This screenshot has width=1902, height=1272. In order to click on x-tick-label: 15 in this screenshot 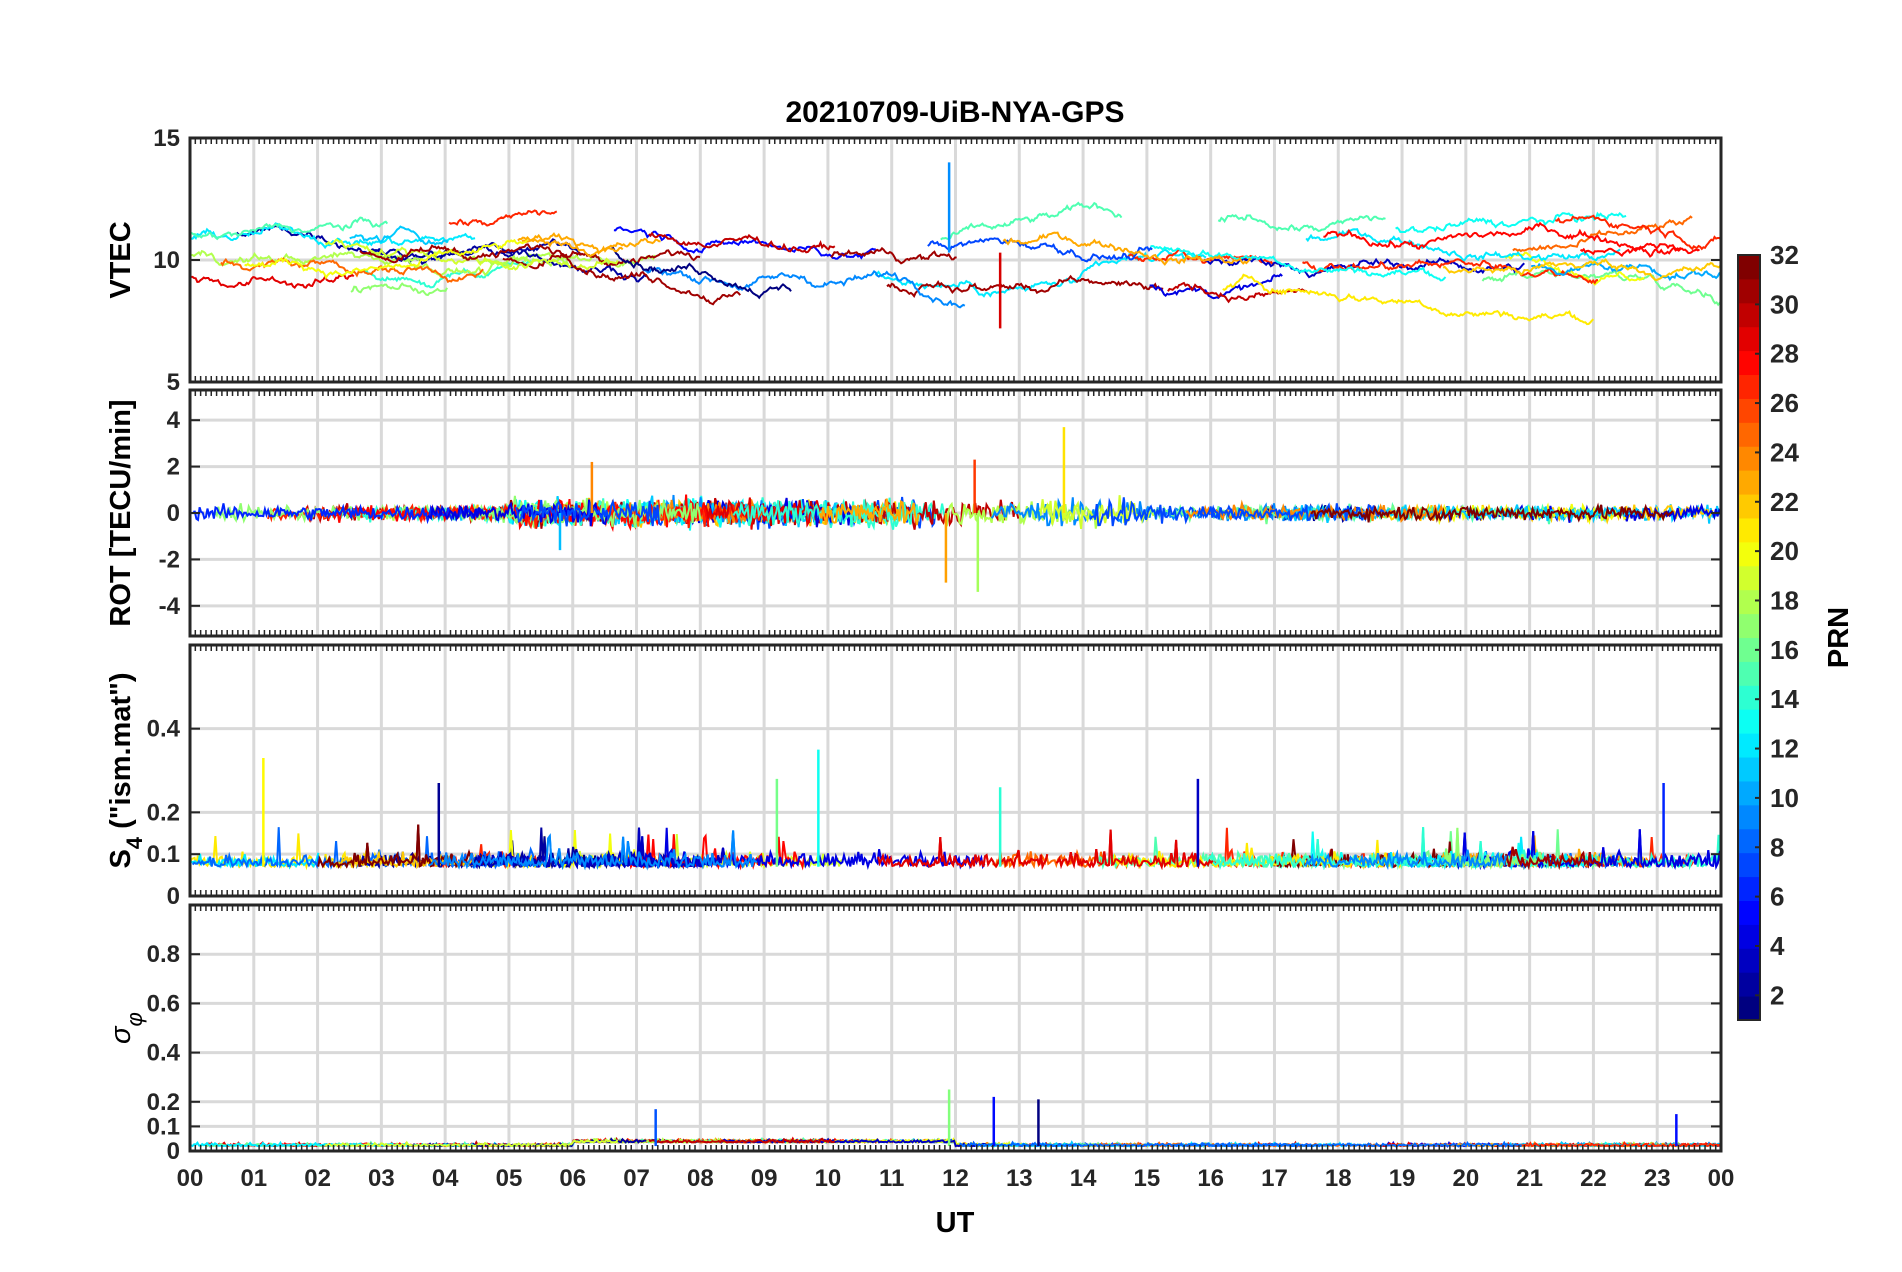, I will do `click(1147, 1178)`.